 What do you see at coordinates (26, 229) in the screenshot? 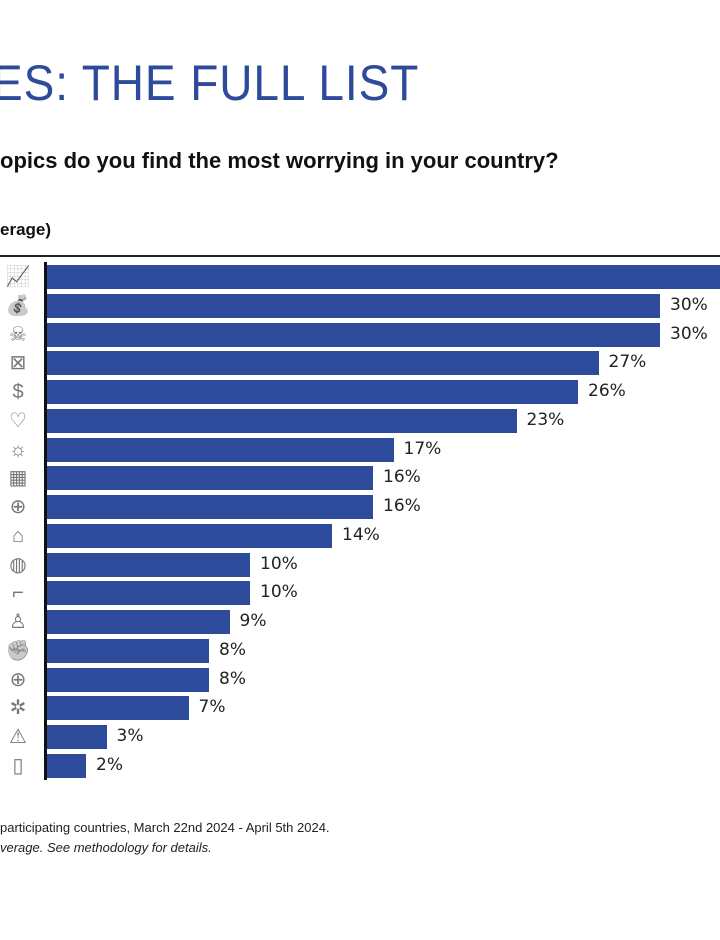
I see `base-text: erage)` at bounding box center [26, 229].